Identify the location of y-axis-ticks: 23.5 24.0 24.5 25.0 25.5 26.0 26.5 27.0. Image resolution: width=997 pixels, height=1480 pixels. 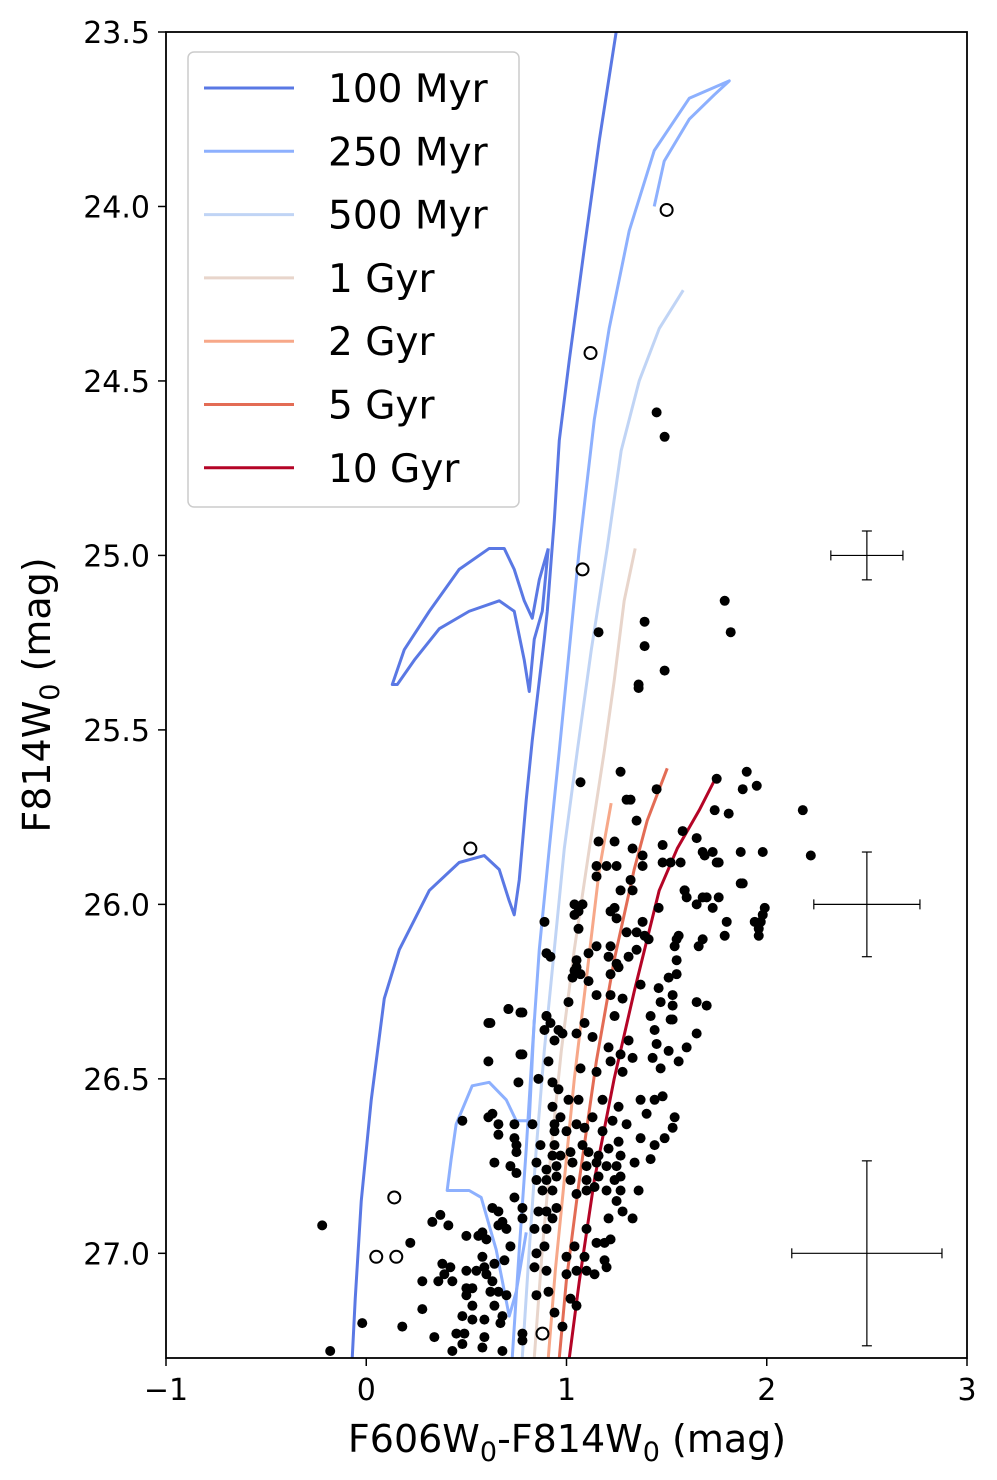
(124, 644).